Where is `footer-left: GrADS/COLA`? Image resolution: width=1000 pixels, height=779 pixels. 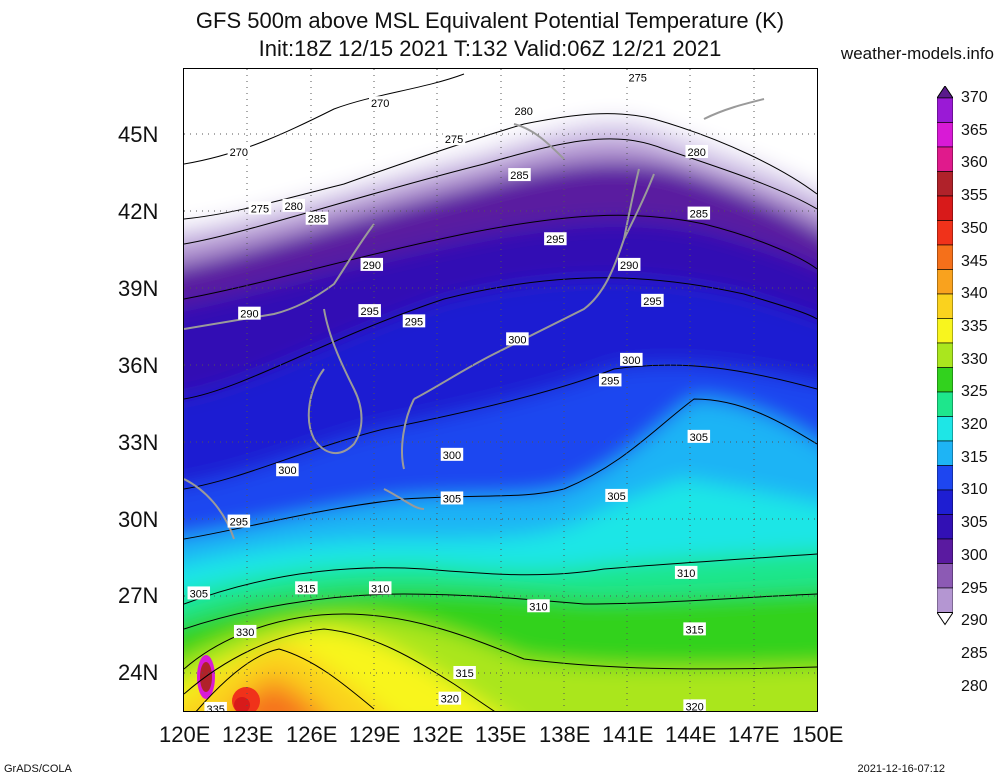
footer-left: GrADS/COLA is located at coordinates (38, 769).